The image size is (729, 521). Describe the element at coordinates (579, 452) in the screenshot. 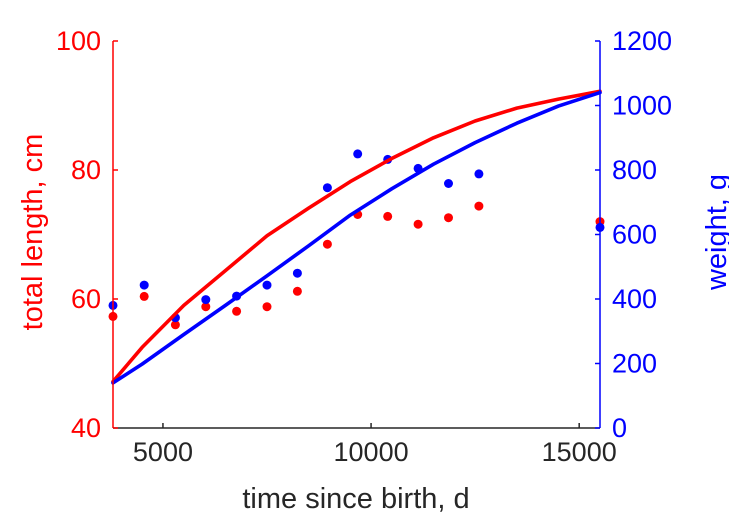

I see `x-tick-label: 15000` at that location.